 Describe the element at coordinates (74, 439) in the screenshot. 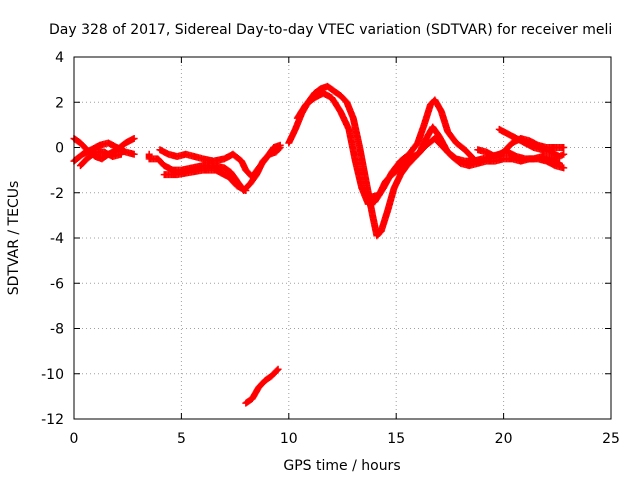

I see `x-tick-label: 0` at that location.